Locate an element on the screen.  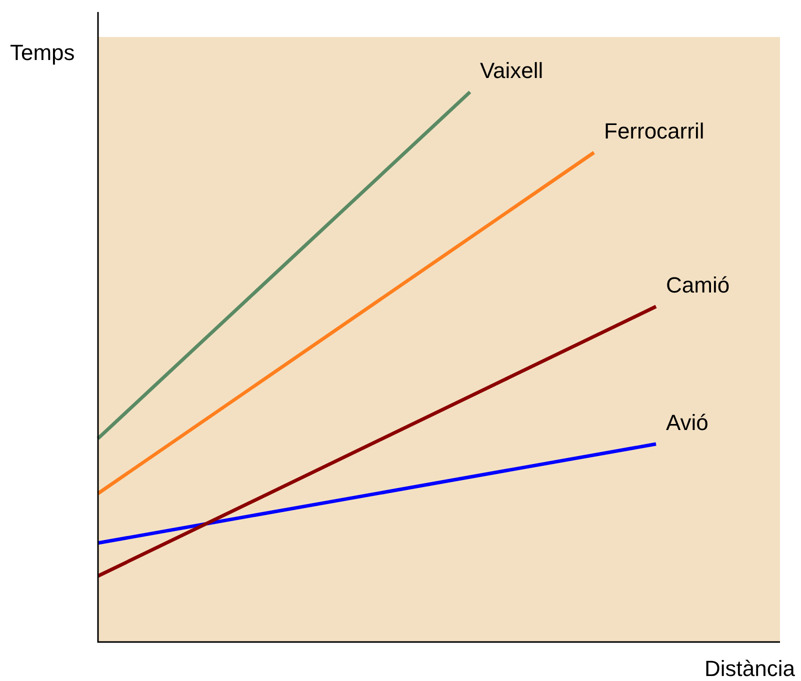
series-label: Camió is located at coordinates (698, 285).